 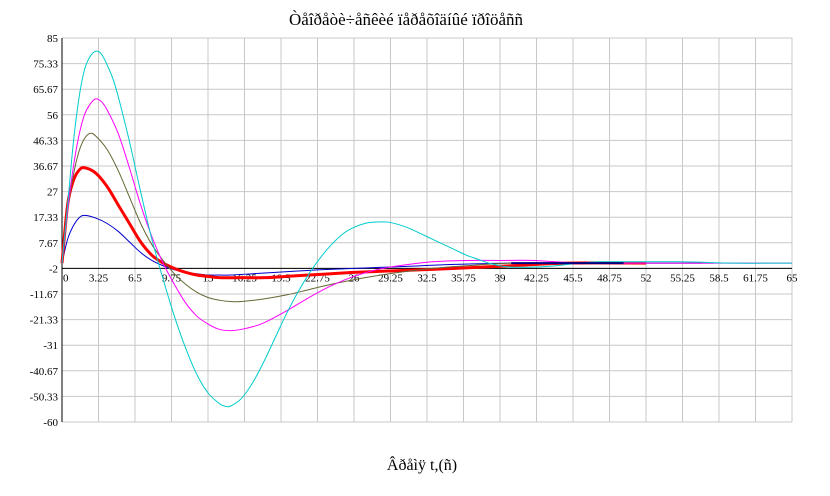 I want to click on y-tick-label: 56, so click(x=53, y=116).